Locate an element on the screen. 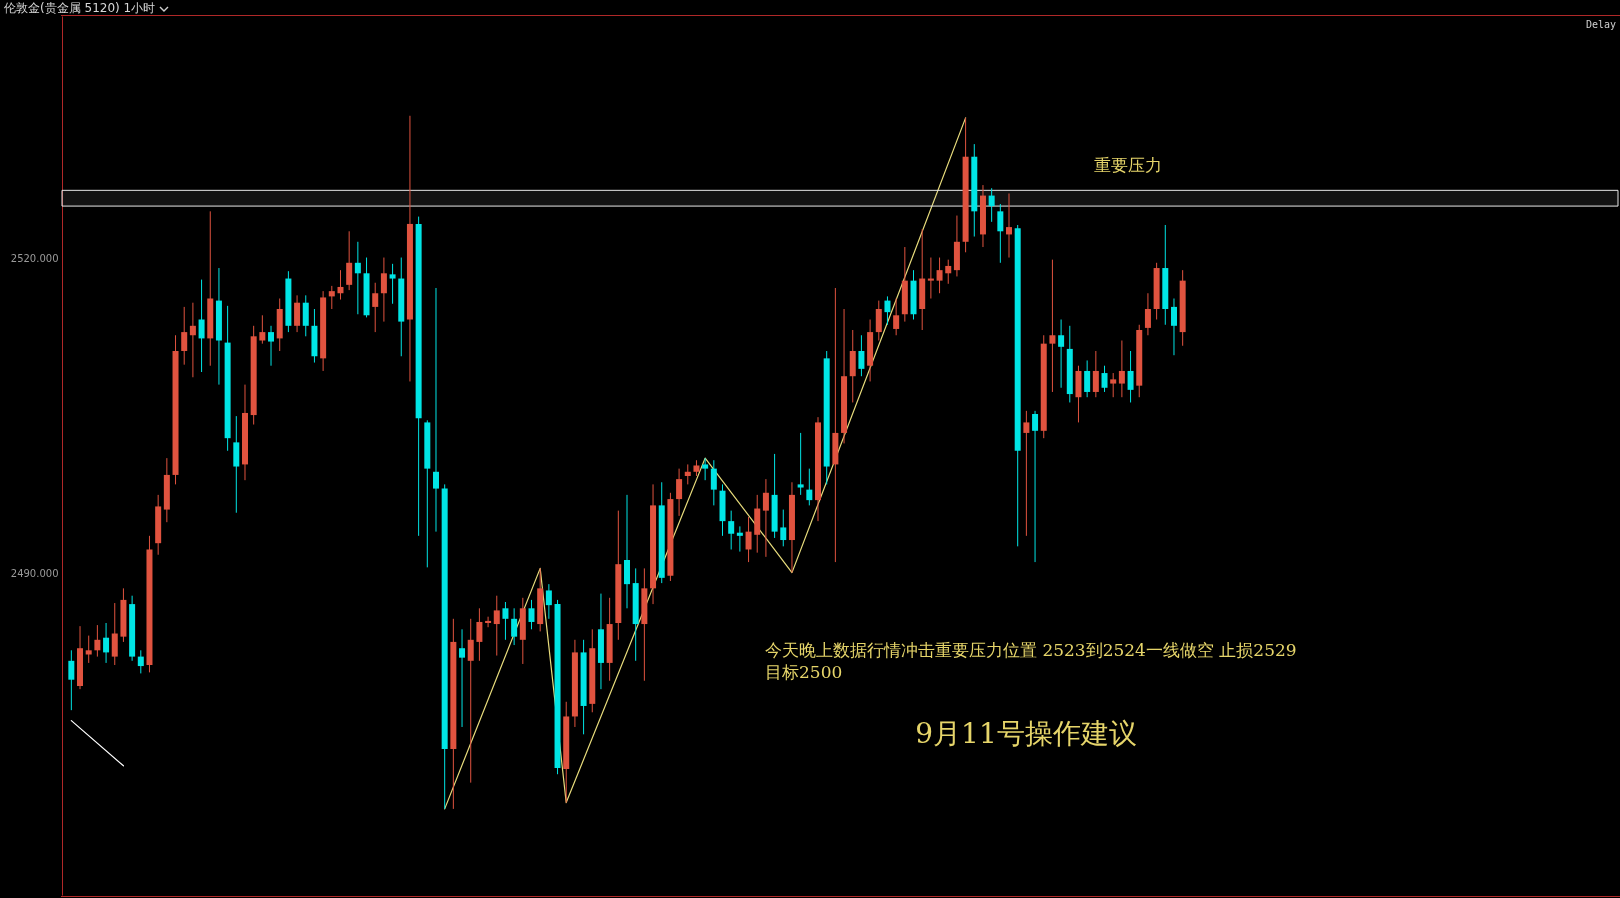 The height and width of the screenshot is (898, 1620). y-tick-label: 2520.000 is located at coordinates (34, 259).